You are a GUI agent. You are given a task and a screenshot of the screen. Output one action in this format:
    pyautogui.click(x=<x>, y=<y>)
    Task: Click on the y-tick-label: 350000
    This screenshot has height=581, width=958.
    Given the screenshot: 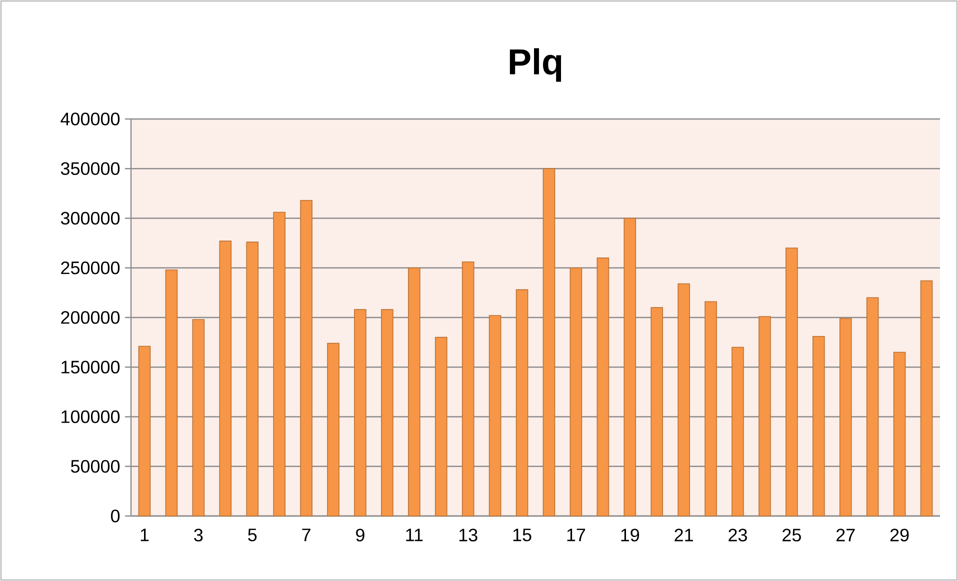 What is the action you would take?
    pyautogui.click(x=90, y=168)
    